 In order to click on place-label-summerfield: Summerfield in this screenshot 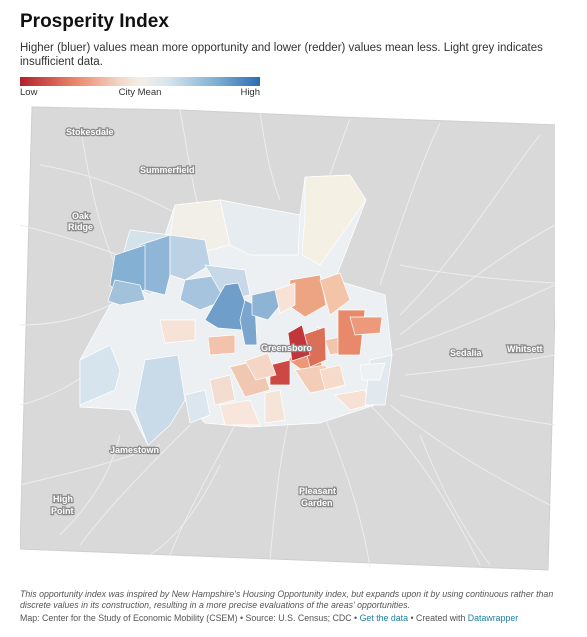, I will do `click(167, 170)`.